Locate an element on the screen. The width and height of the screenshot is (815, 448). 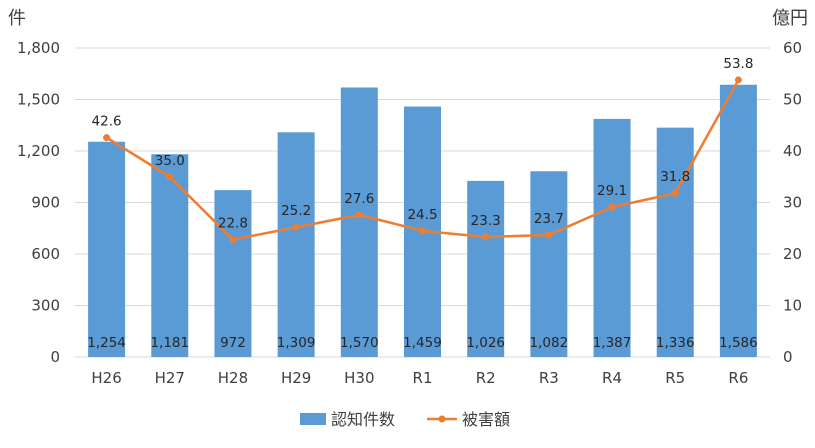
y-right-tick-label: 60 is located at coordinates (792, 48).